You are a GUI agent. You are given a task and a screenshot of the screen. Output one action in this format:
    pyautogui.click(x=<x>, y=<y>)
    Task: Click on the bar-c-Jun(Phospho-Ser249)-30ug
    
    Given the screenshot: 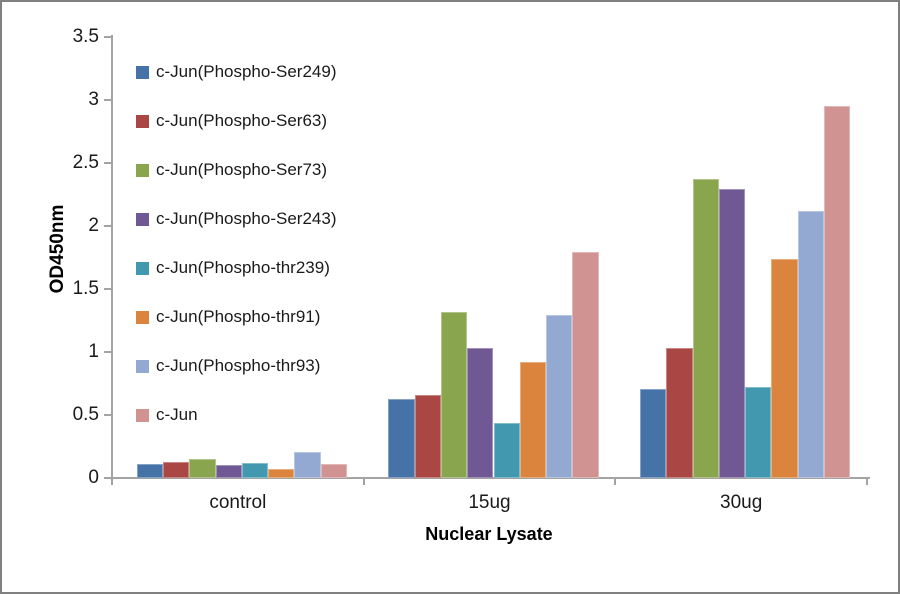 What is the action you would take?
    pyautogui.click(x=653, y=433)
    